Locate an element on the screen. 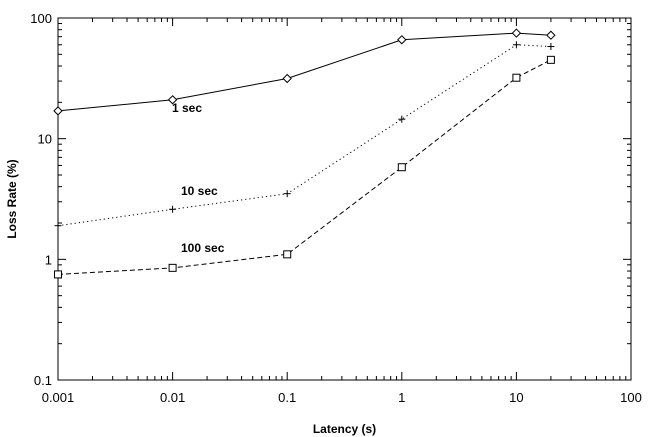 The image size is (658, 437). x-tick-label: 0.01 is located at coordinates (172, 397).